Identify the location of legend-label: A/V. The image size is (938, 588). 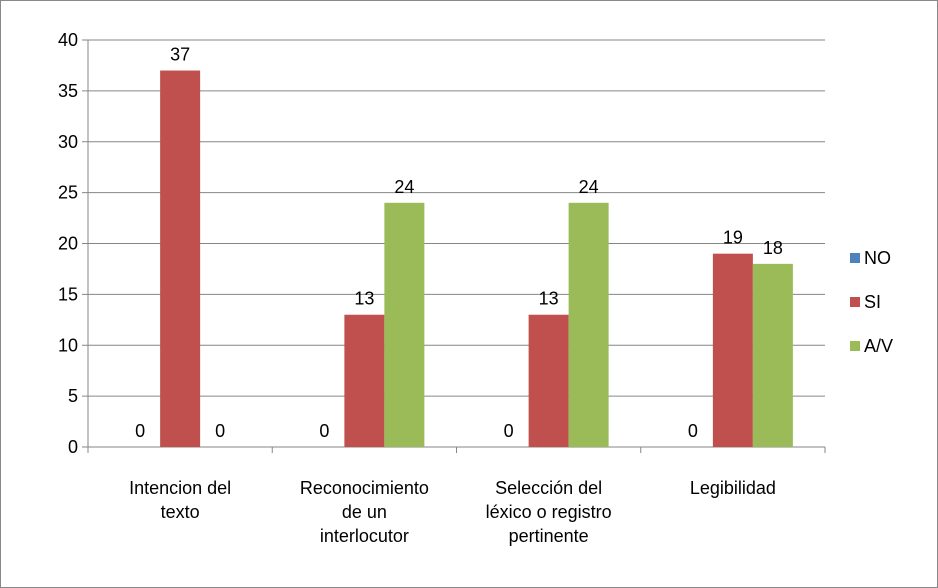
(878, 346).